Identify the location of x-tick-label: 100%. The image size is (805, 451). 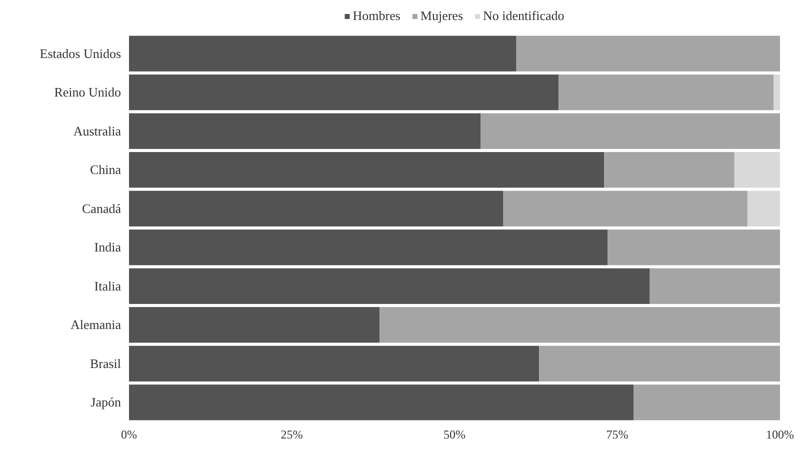
(780, 435).